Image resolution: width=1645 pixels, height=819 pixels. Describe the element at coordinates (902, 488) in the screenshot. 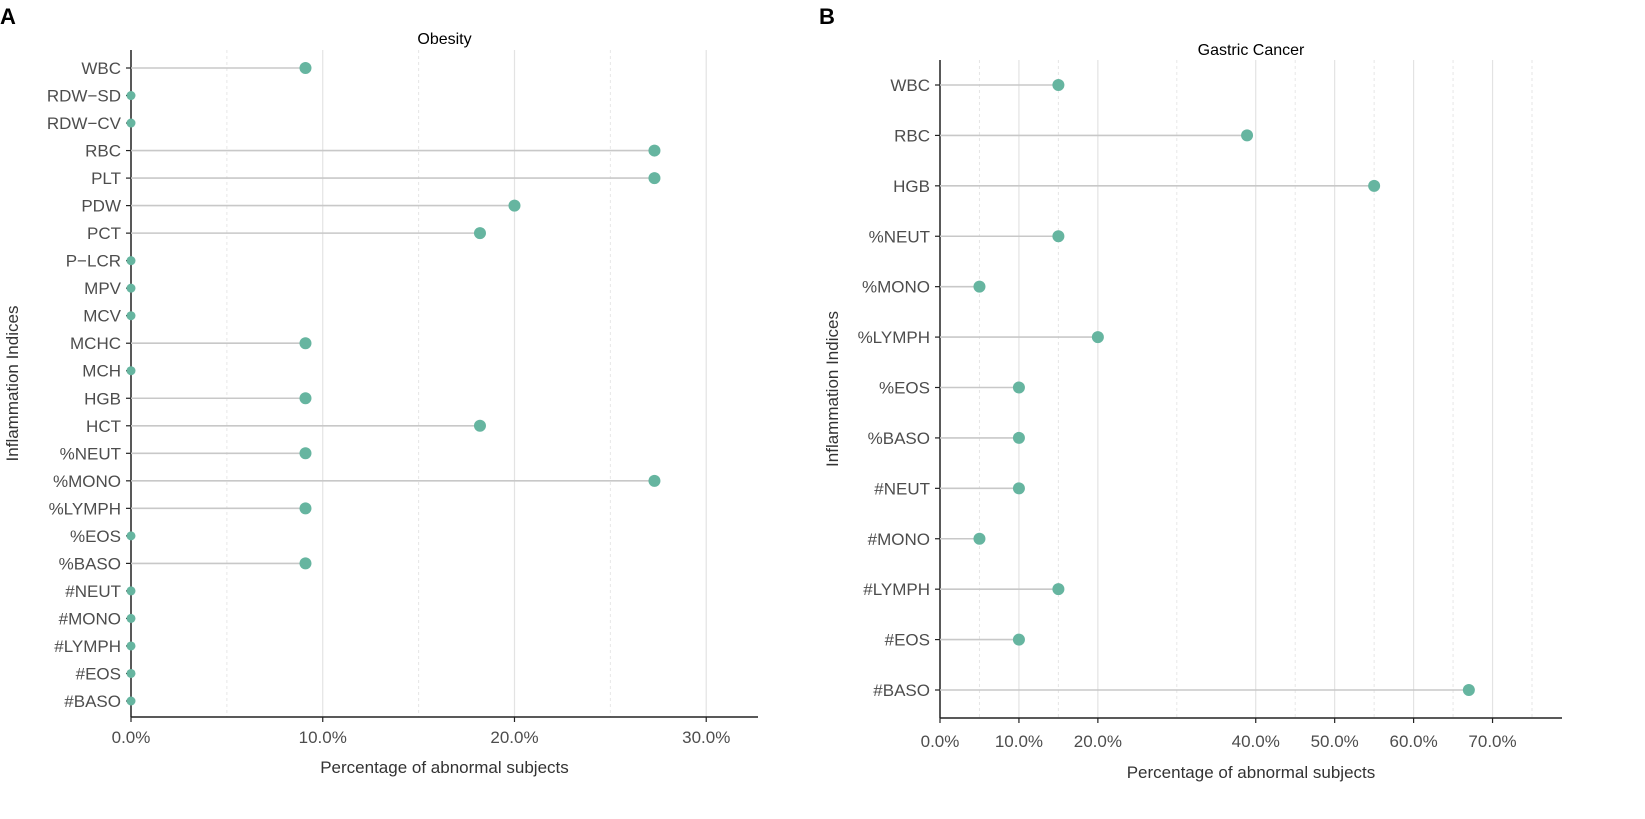

I see `panel-b-category-label: #NEUT` at that location.